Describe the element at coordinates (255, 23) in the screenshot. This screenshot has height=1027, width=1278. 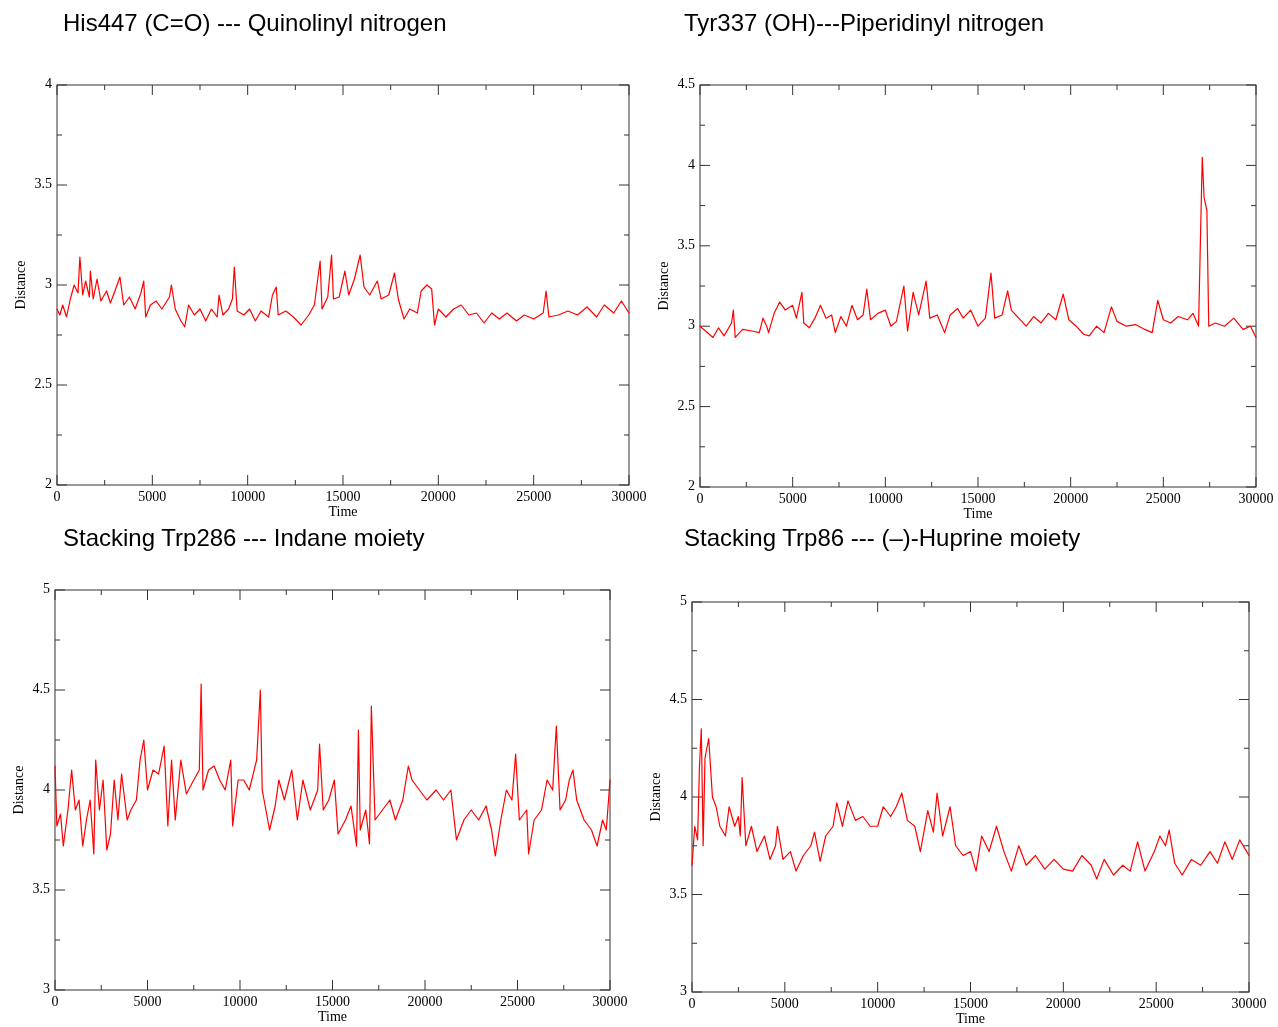
I see `chart-title: His447 (C=O) --- Quinolinyl nitrogen` at that location.